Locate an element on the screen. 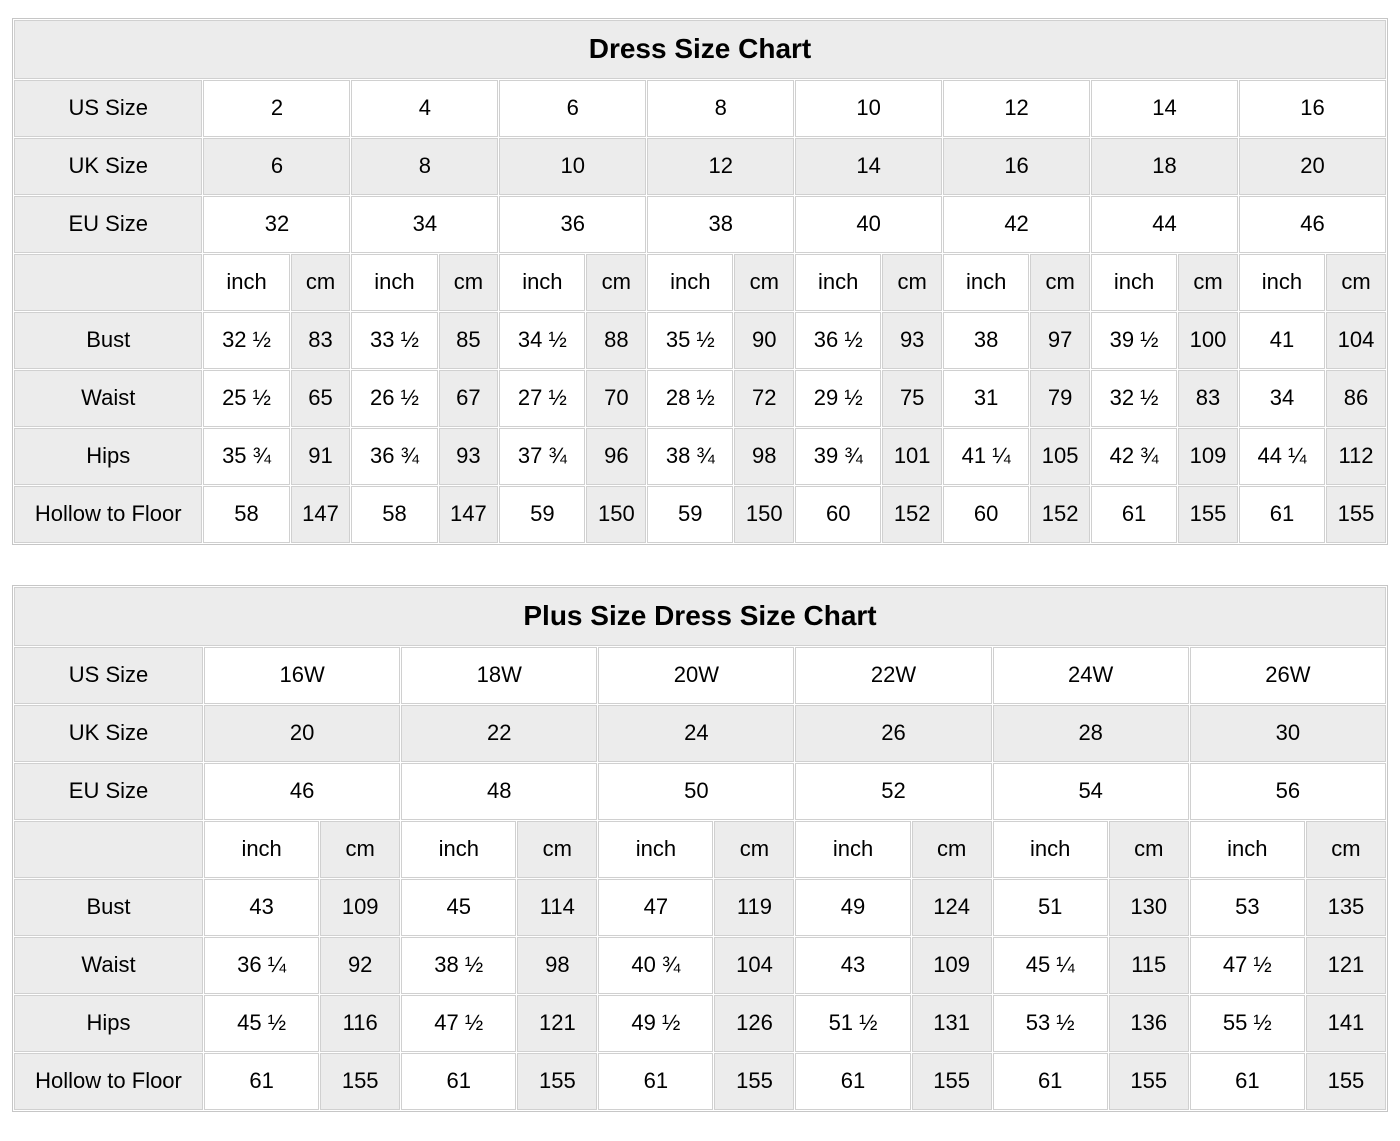 The image size is (1400, 1141). measurement-cm-cell: 79 is located at coordinates (1060, 398).